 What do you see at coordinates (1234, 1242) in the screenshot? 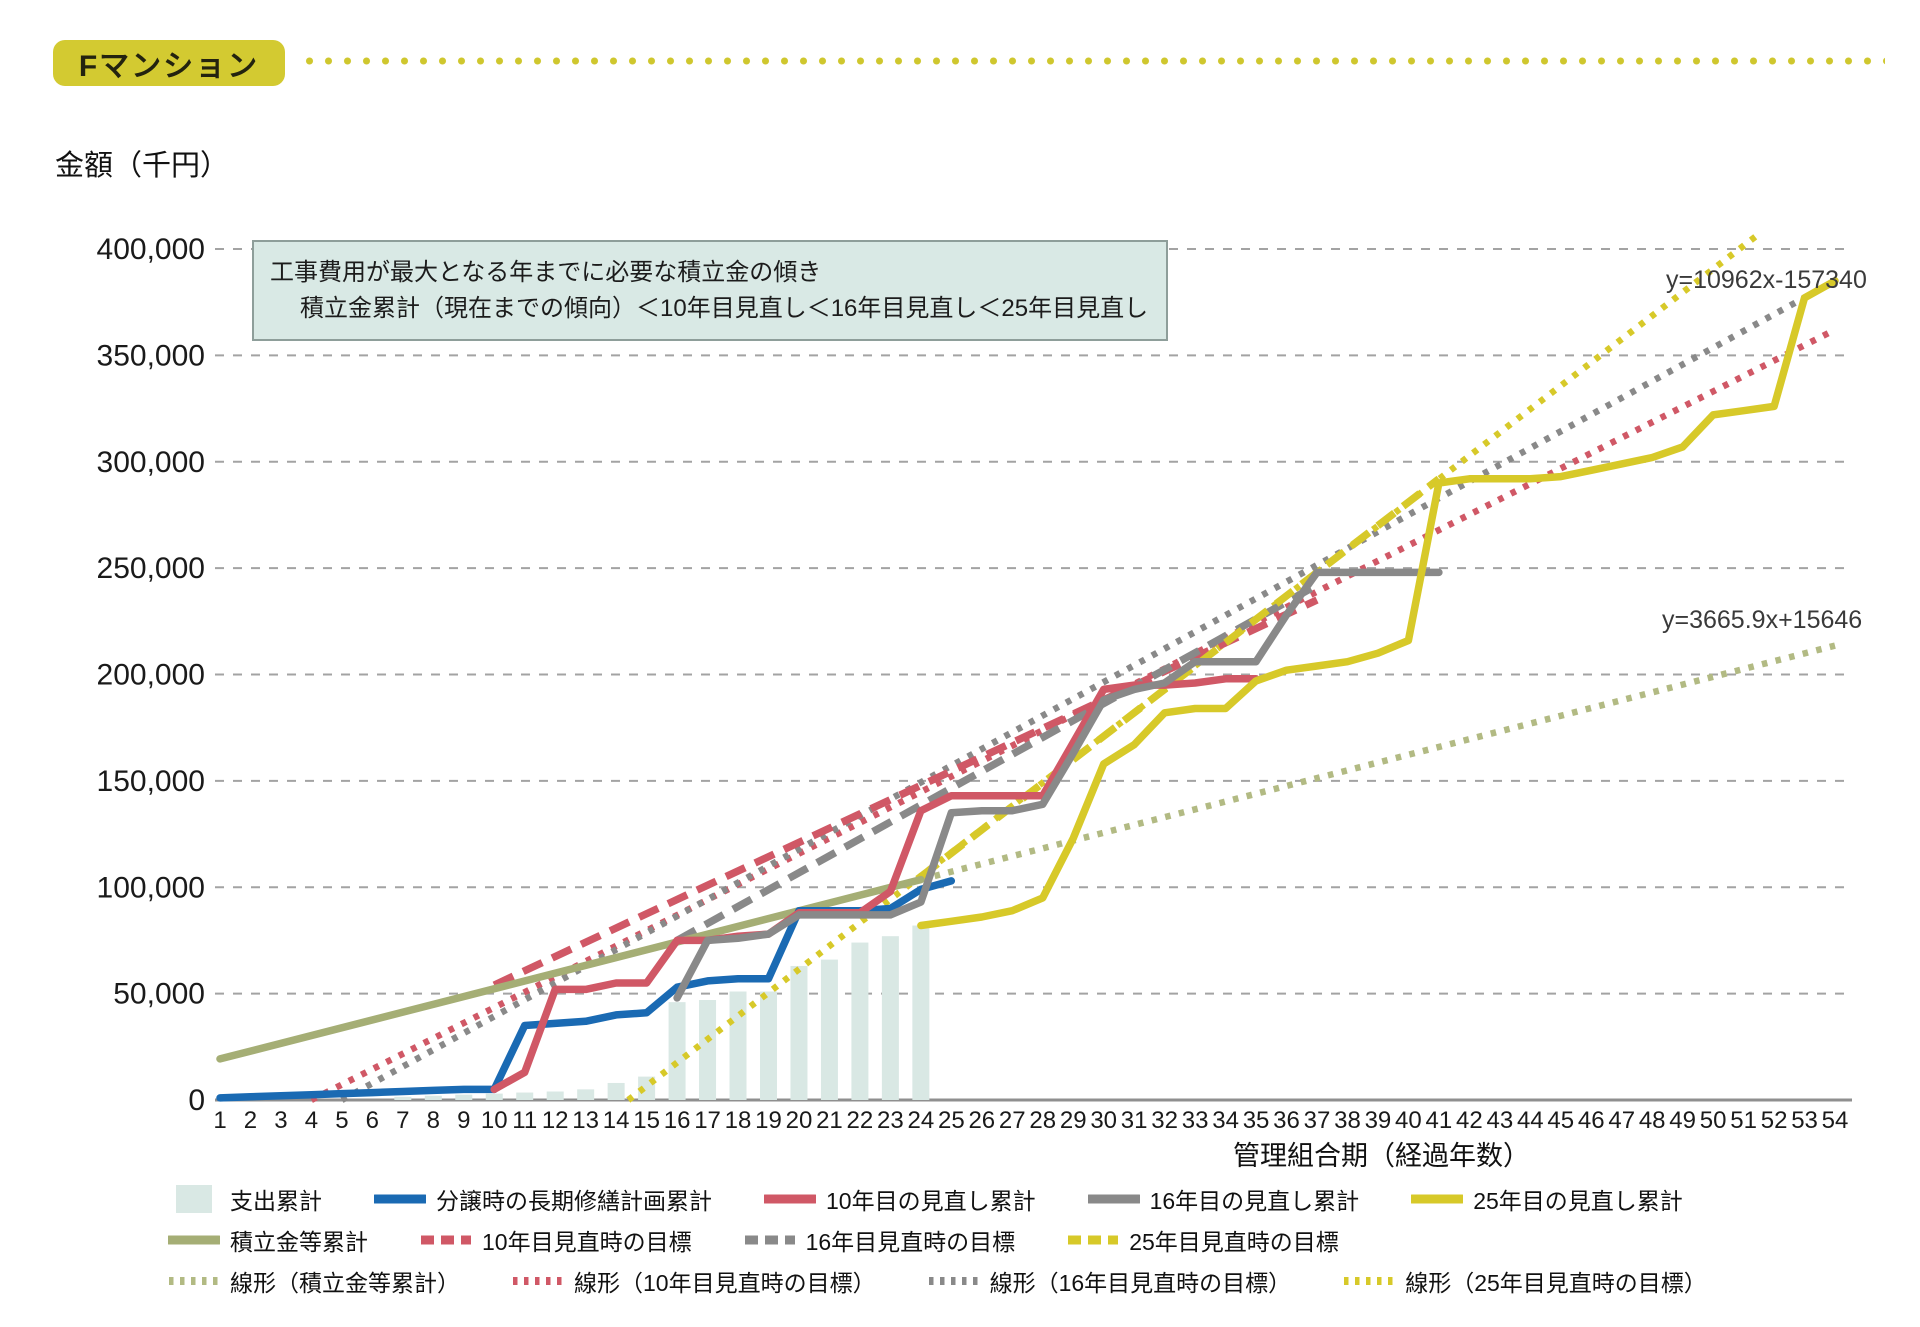
I see `legend-label: 25年目見直時の目標` at bounding box center [1234, 1242].